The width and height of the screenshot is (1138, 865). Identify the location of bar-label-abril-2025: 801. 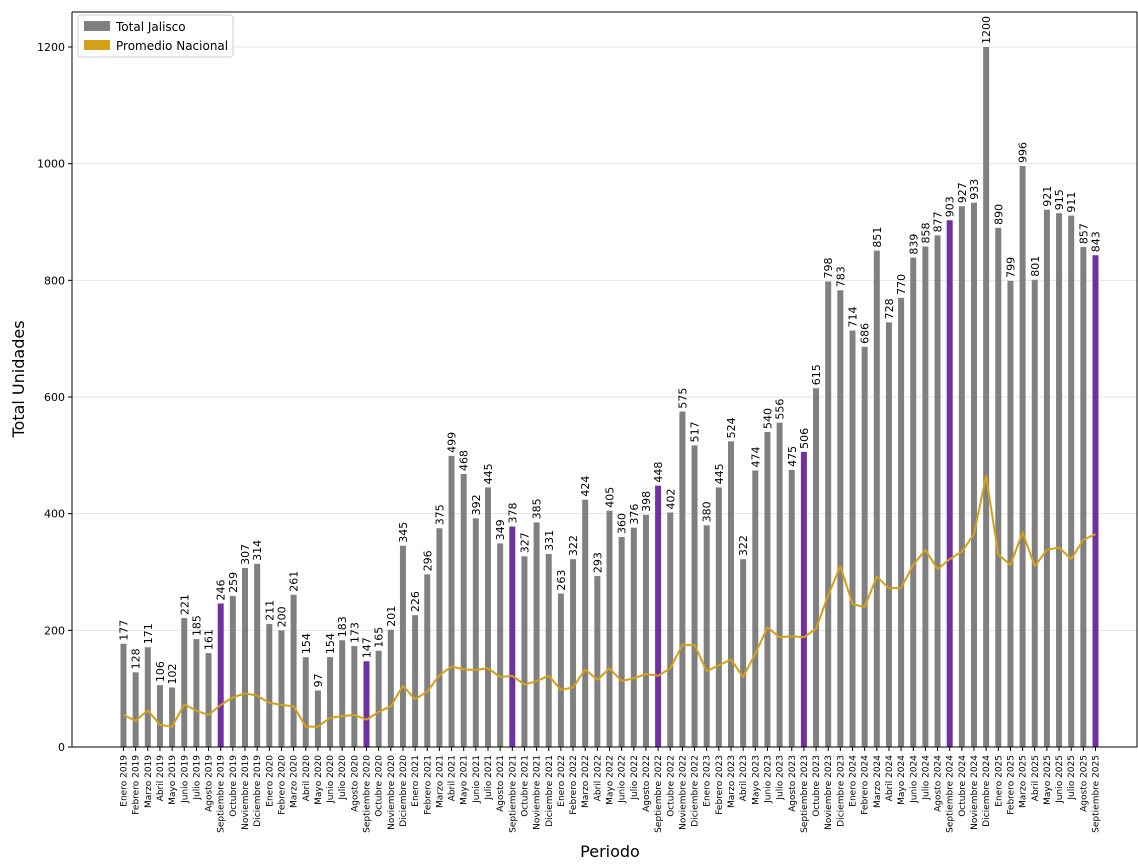
(1035, 266).